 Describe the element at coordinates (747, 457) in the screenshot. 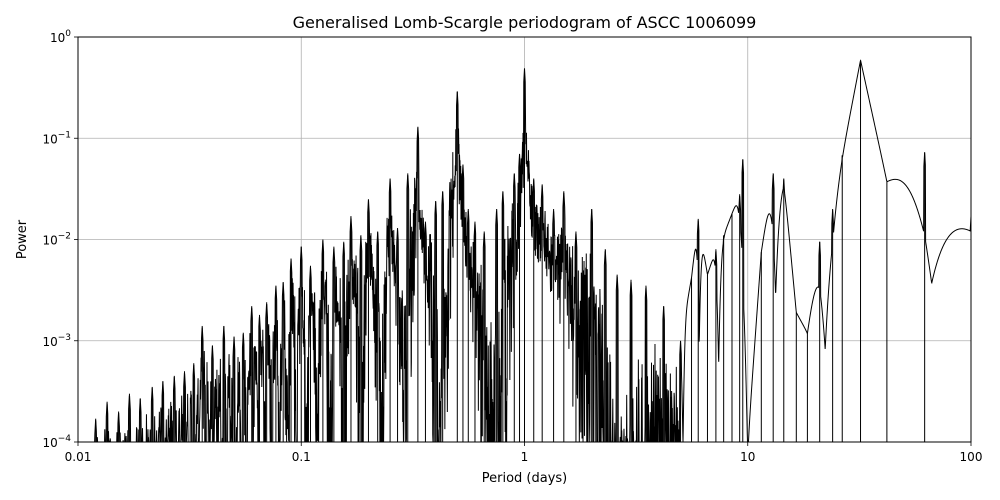

I see `x-tick-label: 10` at that location.